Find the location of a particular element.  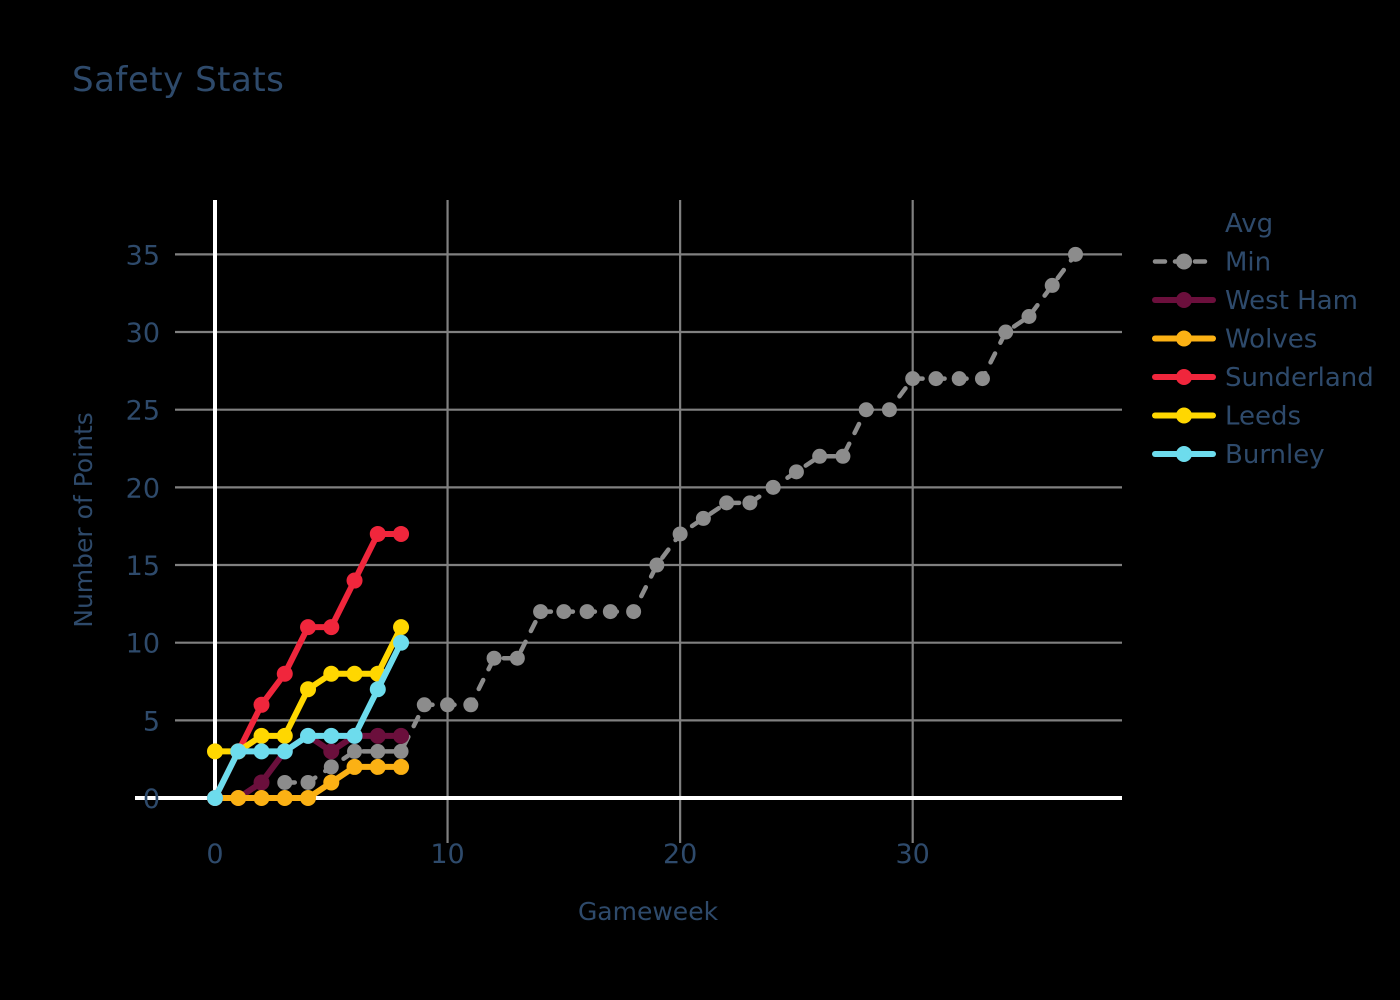

y-axis-title: Number of Points is located at coordinates (83, 520).